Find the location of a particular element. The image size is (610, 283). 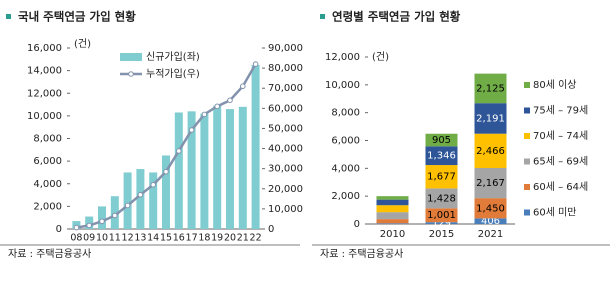

x-tick-label: 12 is located at coordinates (128, 238).